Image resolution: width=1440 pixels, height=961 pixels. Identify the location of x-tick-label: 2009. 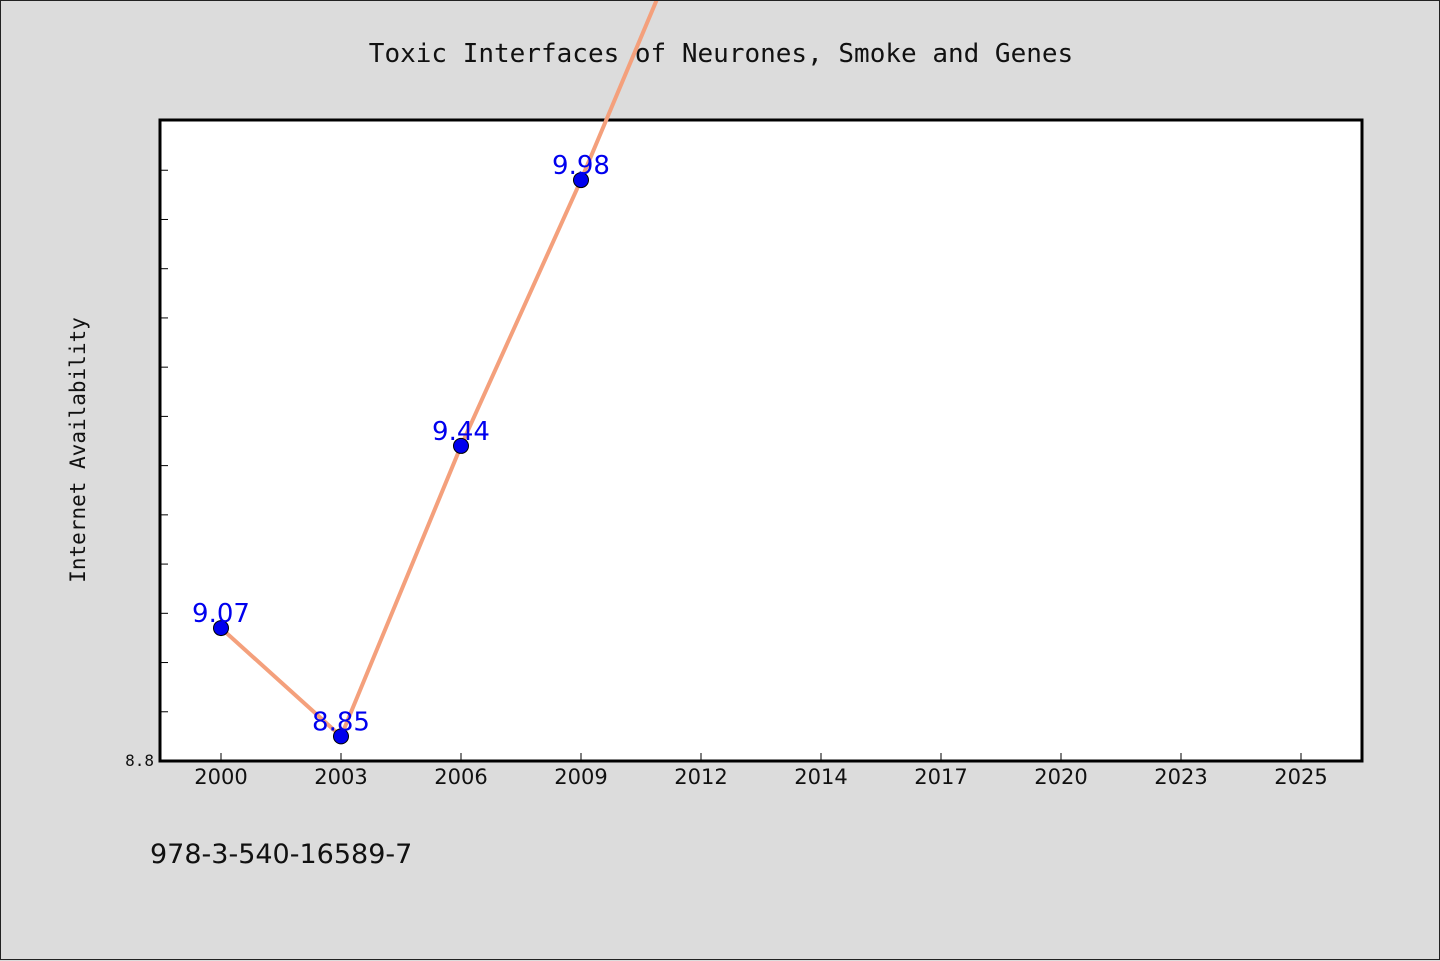
(580, 777).